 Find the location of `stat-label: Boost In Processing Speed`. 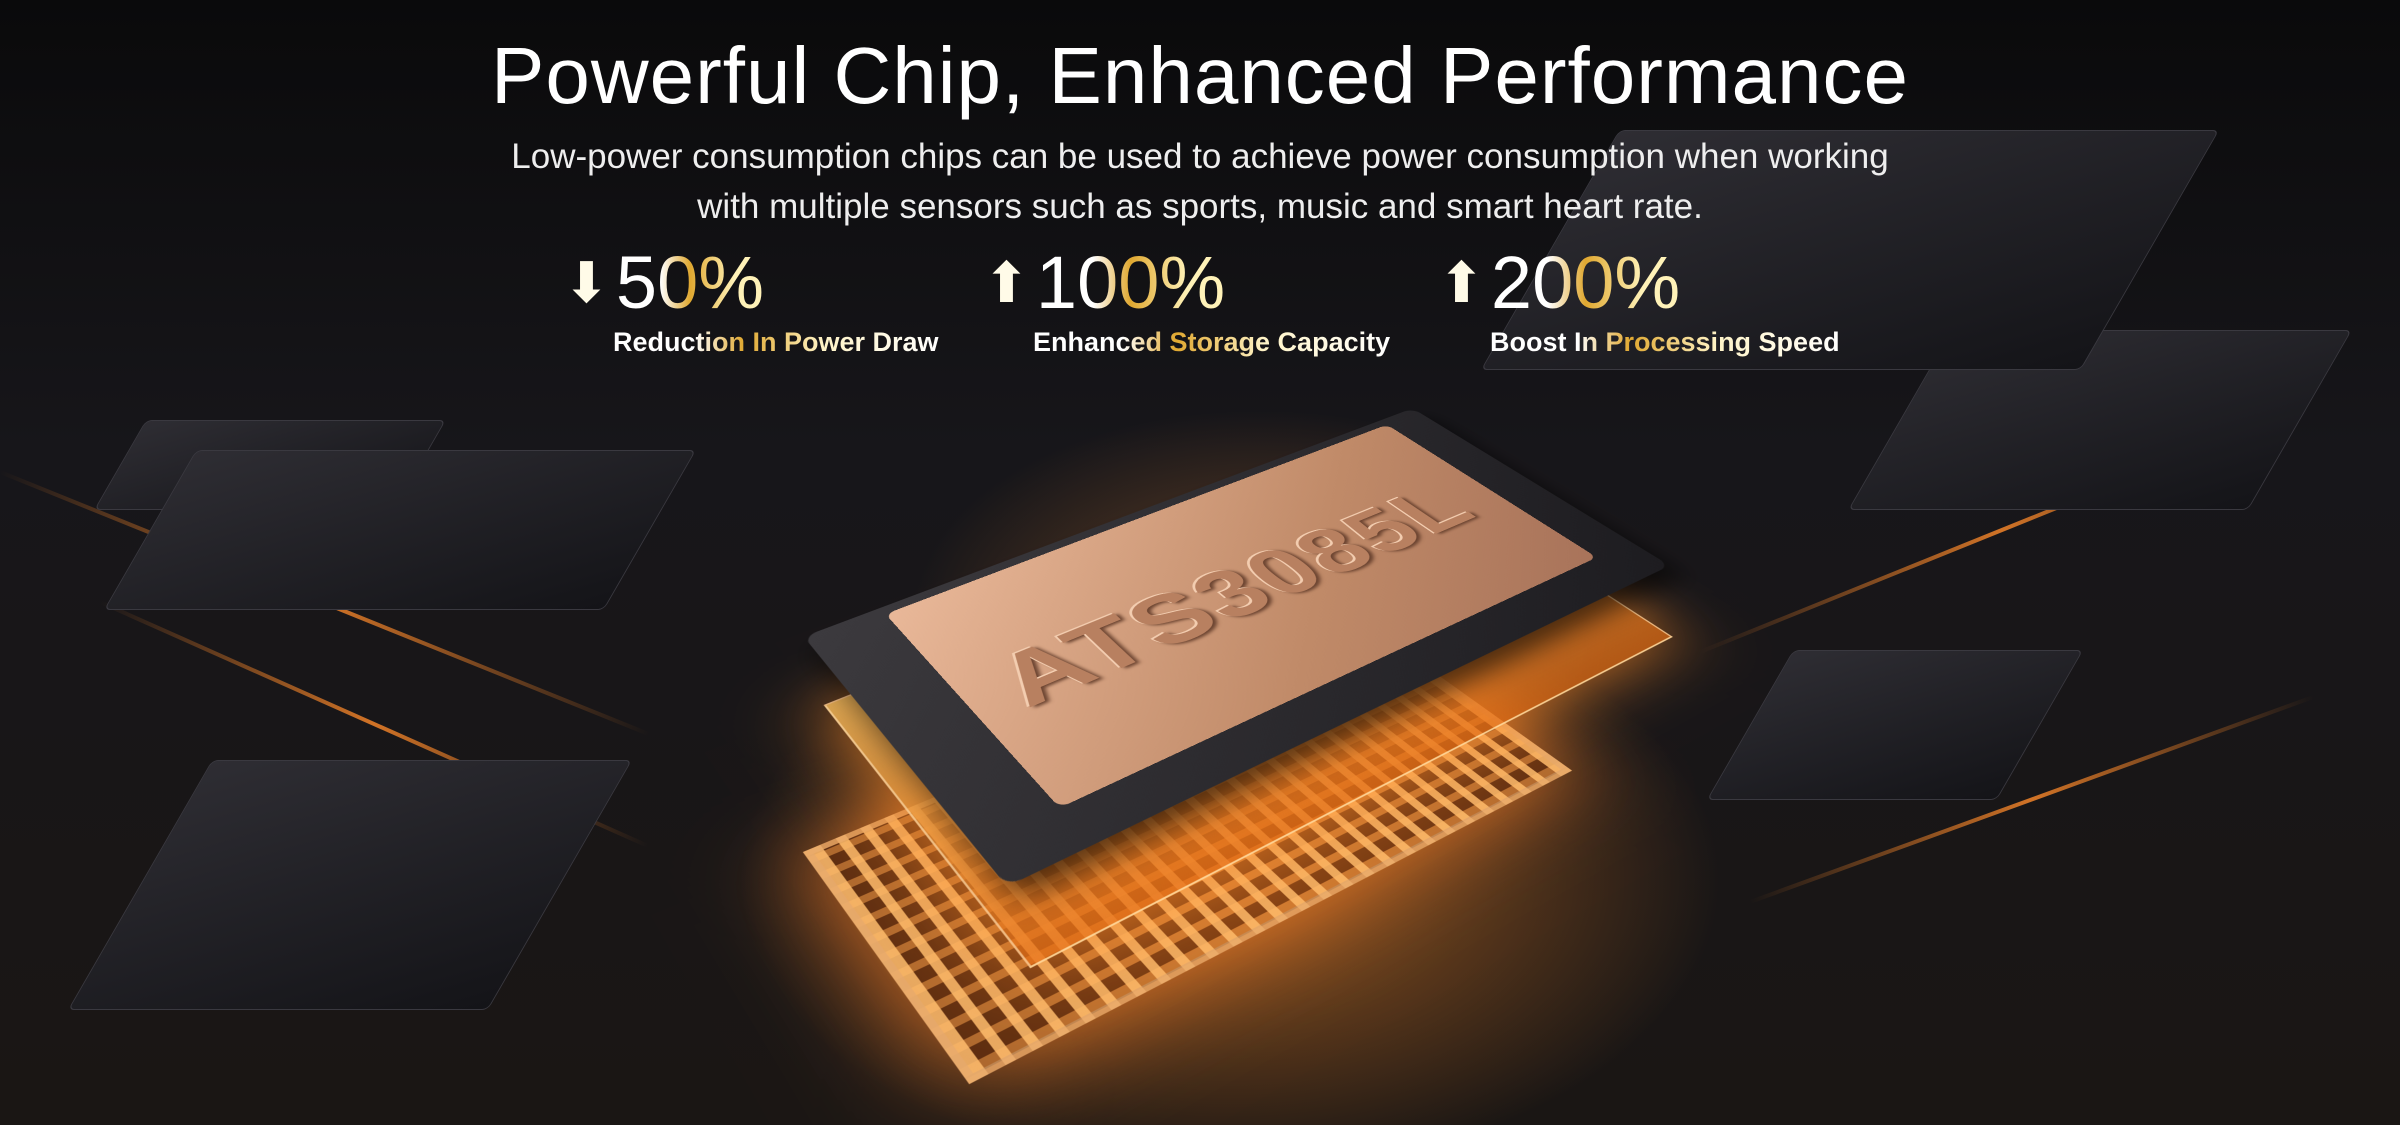

stat-label: Boost In Processing Speed is located at coordinates (1665, 342).